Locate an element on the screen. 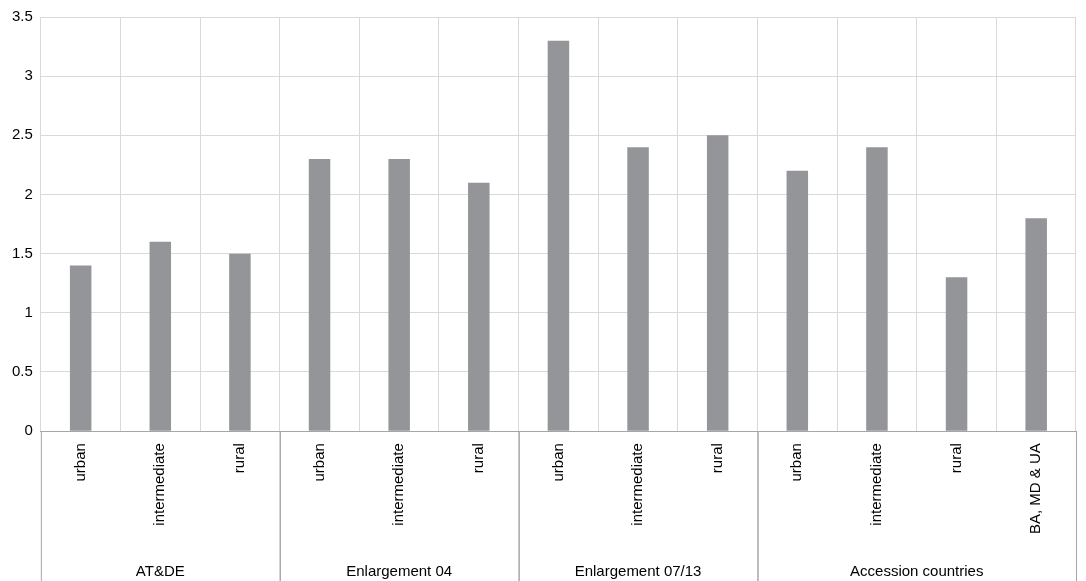 Image resolution: width=1086 pixels, height=581 pixels. y-tick-label: 2.5 is located at coordinates (22, 134).